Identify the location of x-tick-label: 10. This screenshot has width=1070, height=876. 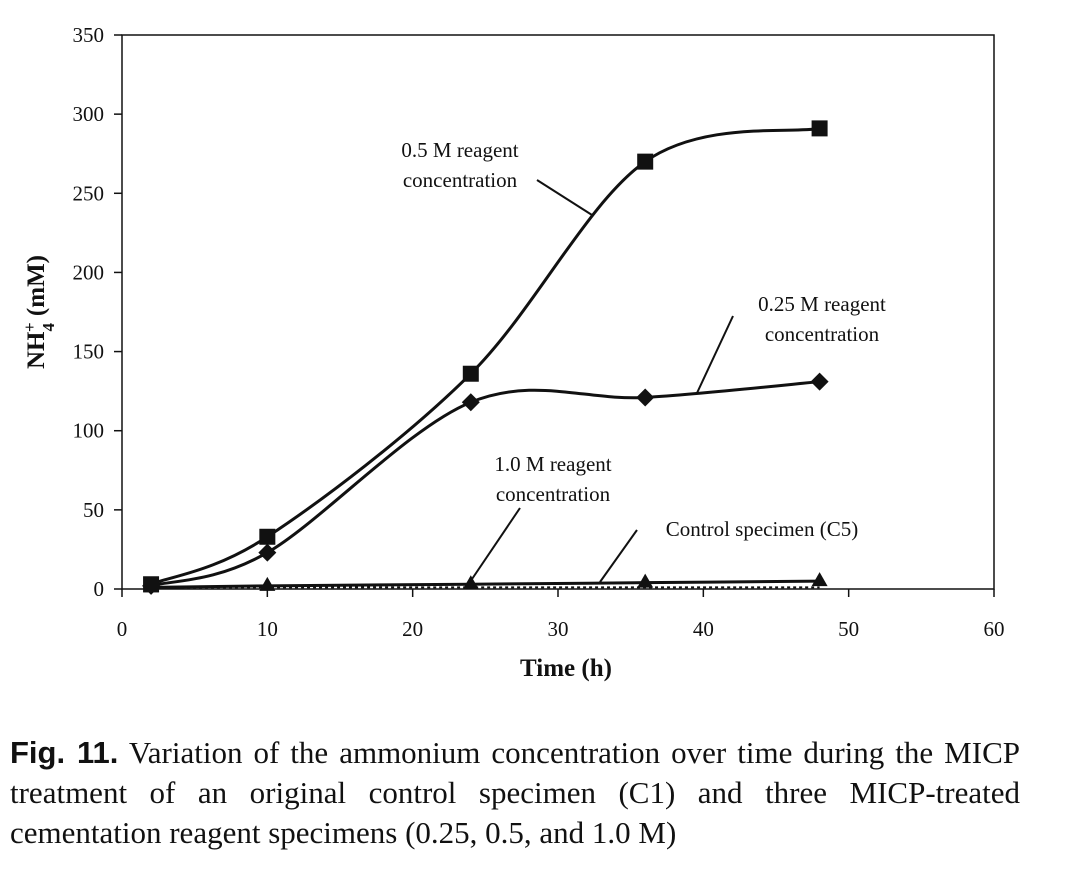
(267, 629).